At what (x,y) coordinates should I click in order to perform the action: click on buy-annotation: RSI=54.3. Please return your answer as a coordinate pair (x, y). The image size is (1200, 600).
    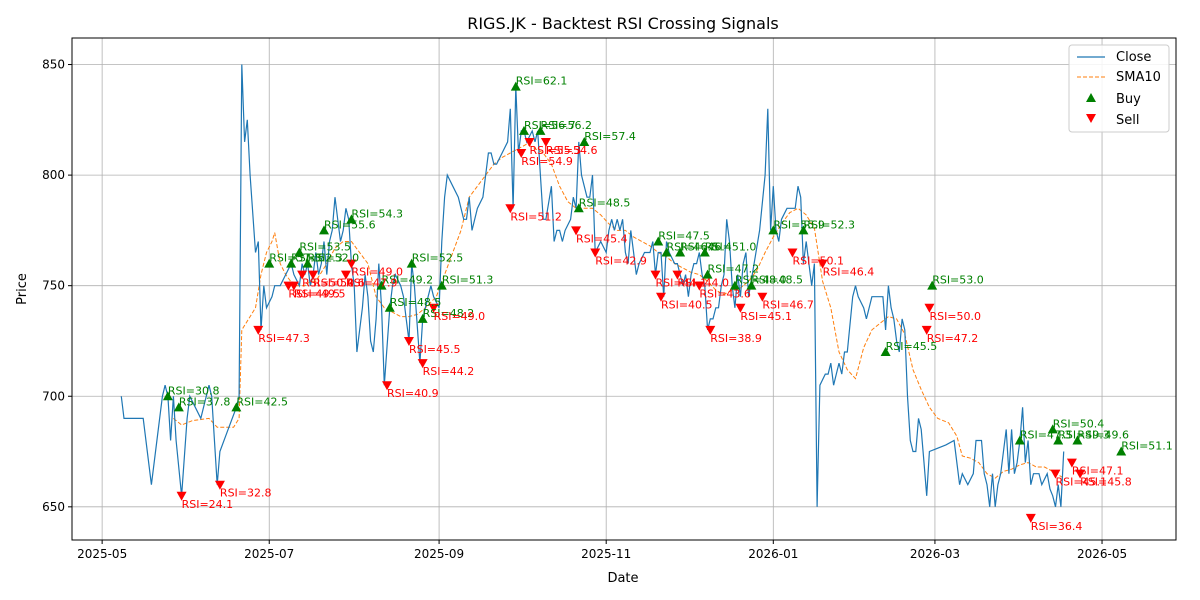
    Looking at the image, I should click on (377, 213).